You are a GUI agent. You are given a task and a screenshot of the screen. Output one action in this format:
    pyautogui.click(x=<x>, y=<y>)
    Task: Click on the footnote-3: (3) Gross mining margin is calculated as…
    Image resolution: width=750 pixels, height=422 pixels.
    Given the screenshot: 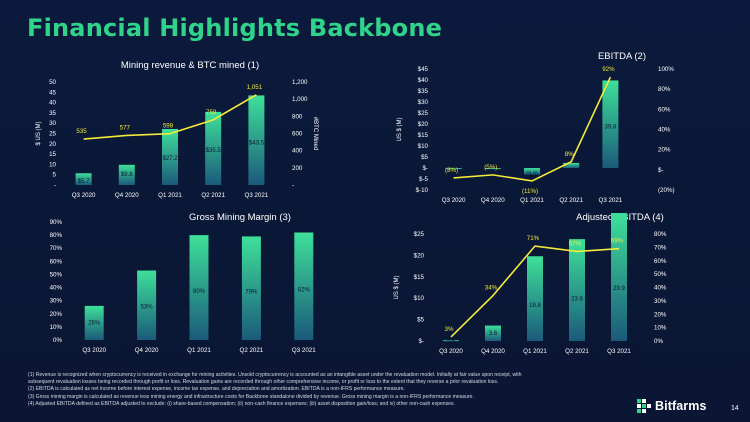 What is the action you would take?
    pyautogui.click(x=251, y=396)
    